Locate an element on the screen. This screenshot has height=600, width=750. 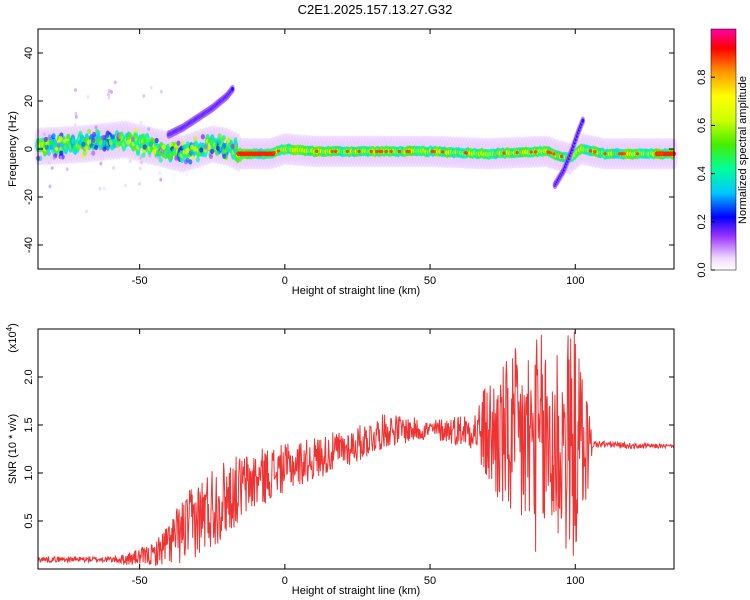
spectrogram-core is located at coordinates (235, 147).